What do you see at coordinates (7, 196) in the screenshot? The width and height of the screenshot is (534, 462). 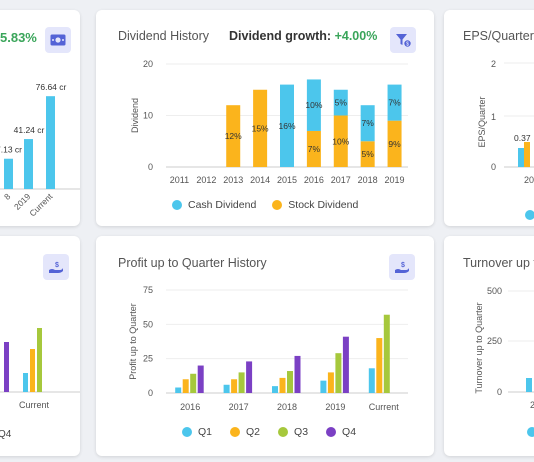 I see `tl-xtick: 8` at bounding box center [7, 196].